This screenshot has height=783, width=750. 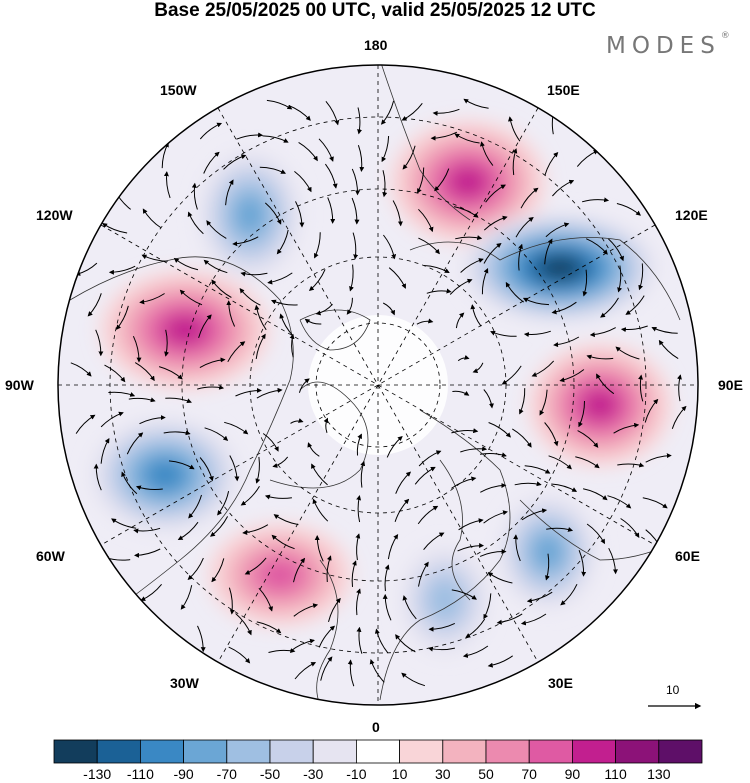 I want to click on central-siberia-high-contour, so click(x=600, y=405).